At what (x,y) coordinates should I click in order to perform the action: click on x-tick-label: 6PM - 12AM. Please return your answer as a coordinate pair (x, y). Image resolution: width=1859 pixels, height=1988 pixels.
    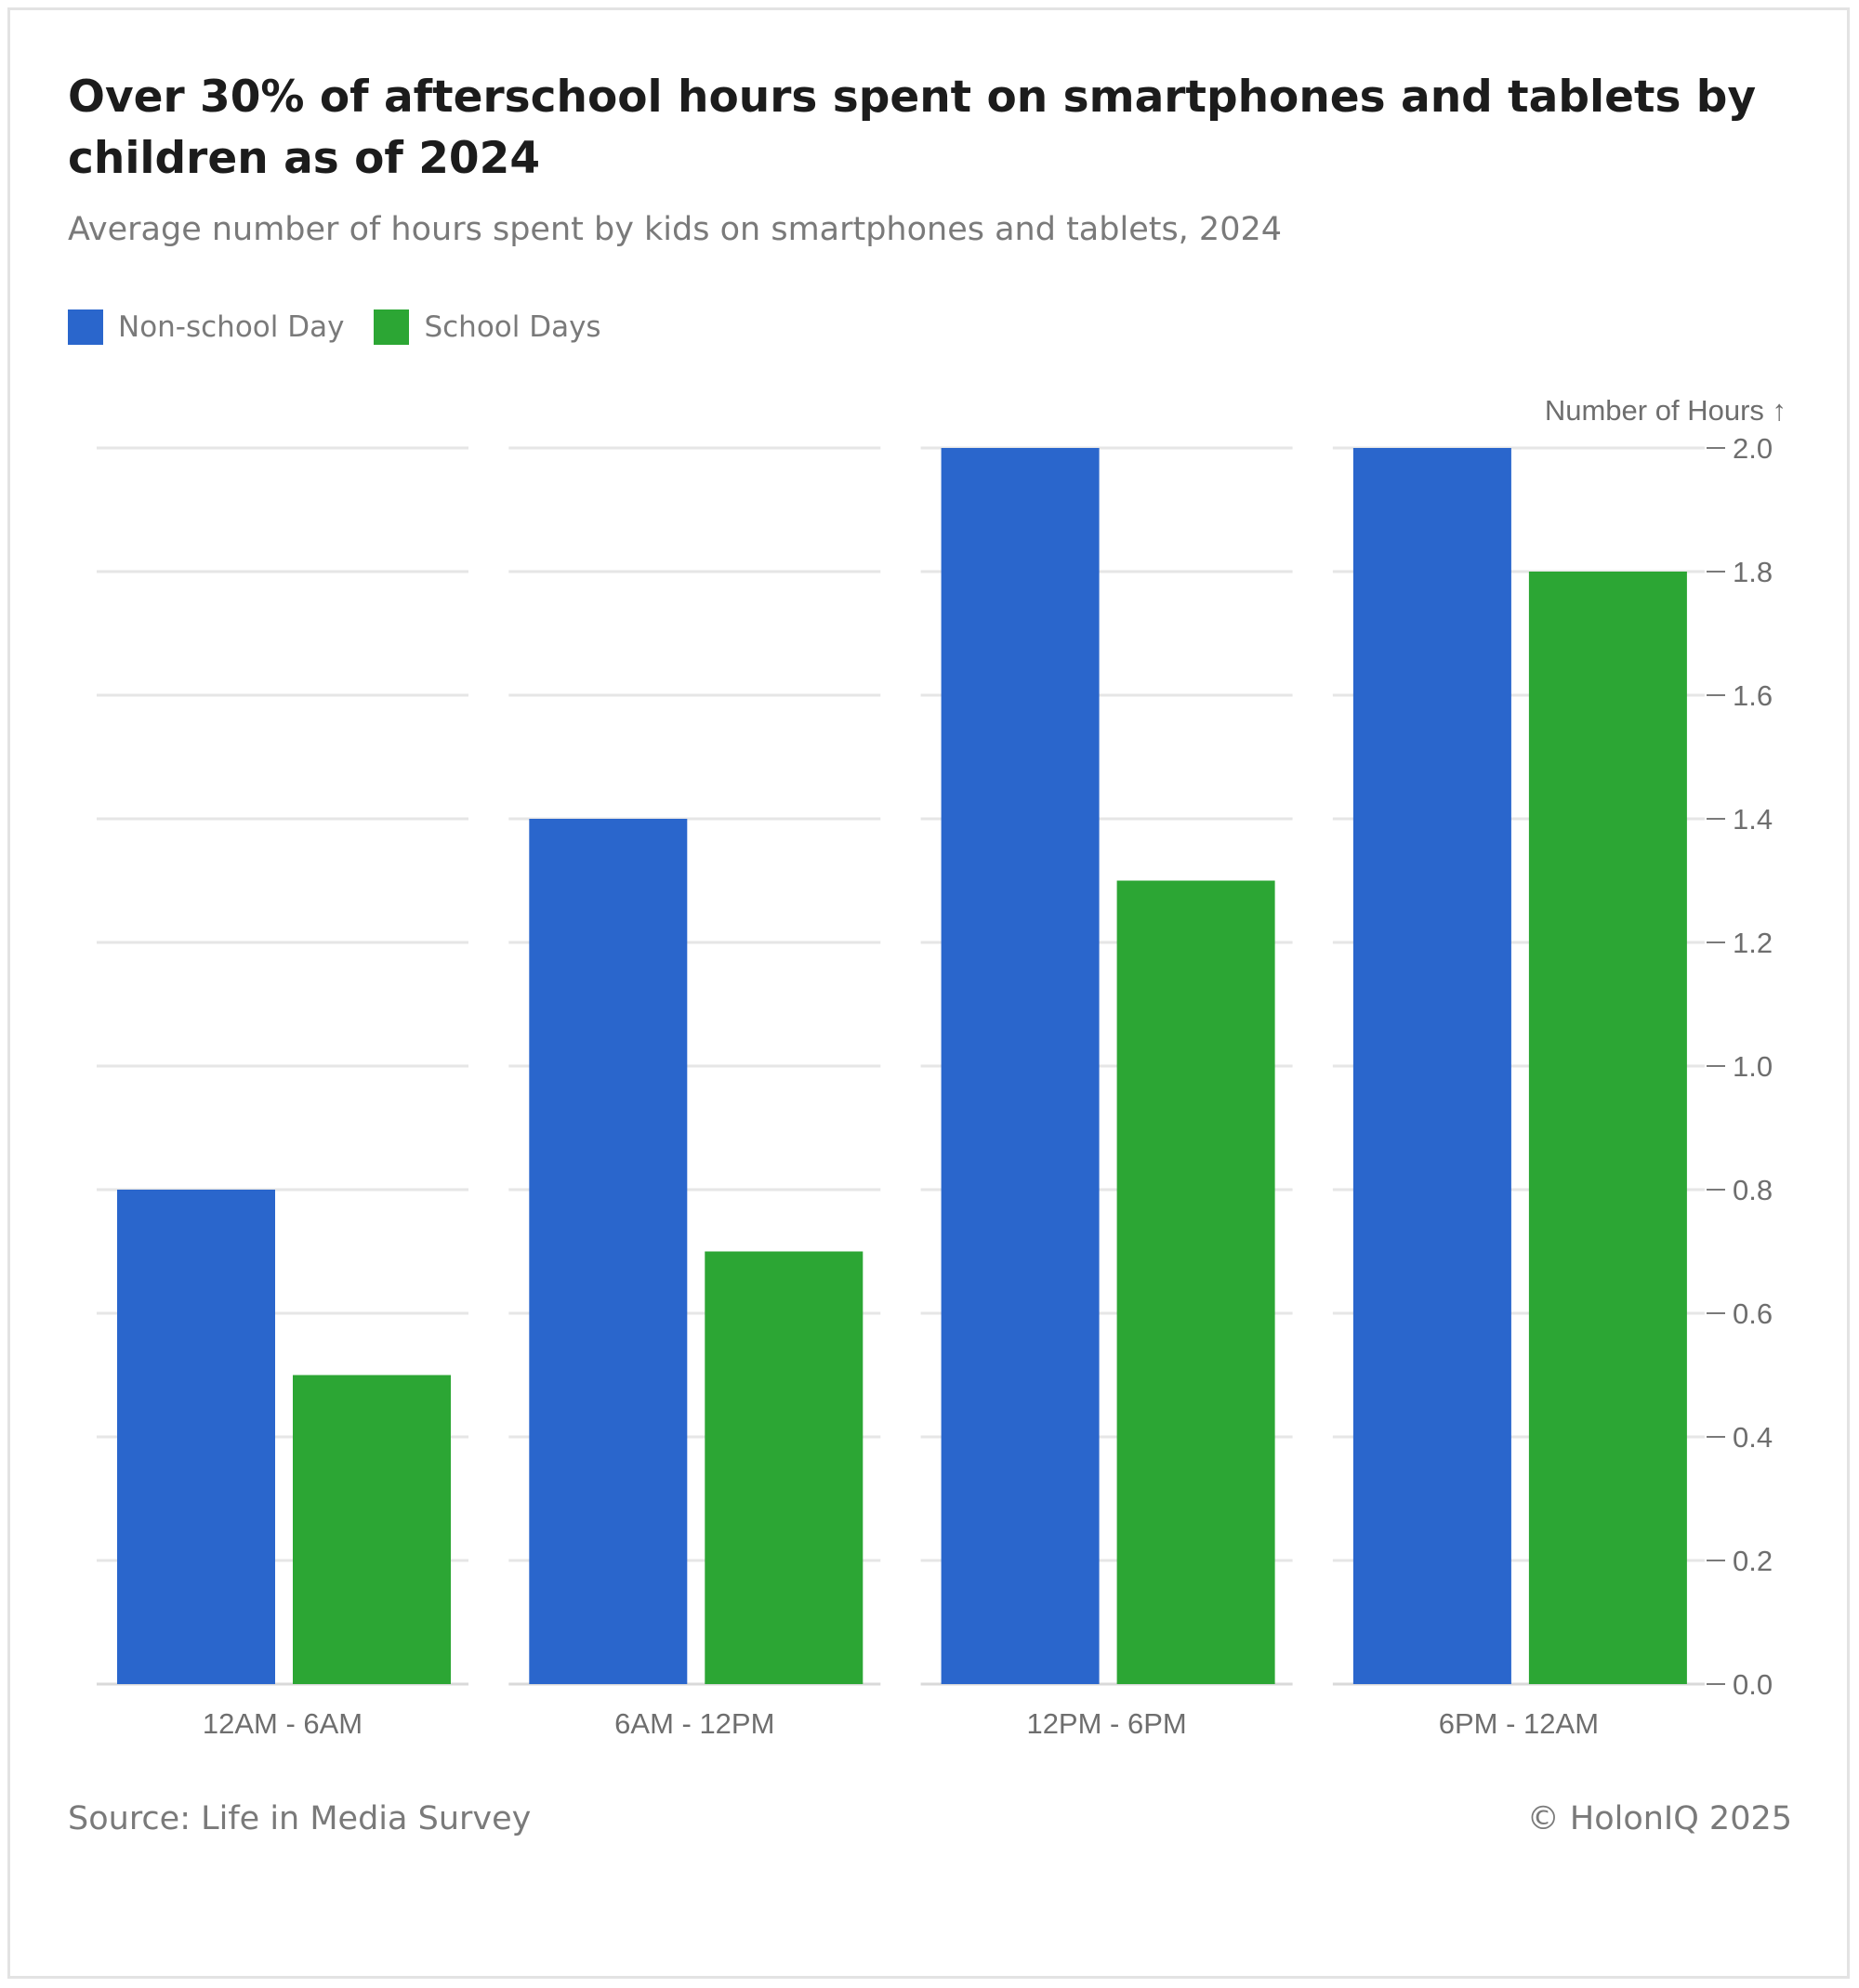
    Looking at the image, I should click on (1519, 1723).